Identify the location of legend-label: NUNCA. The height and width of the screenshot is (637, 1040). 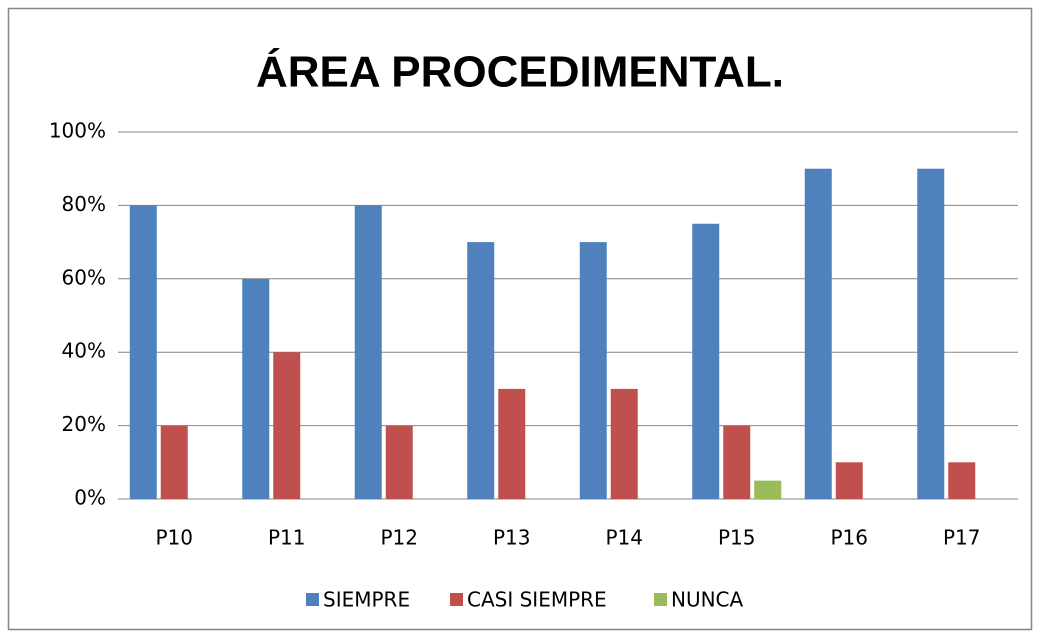
(707, 600).